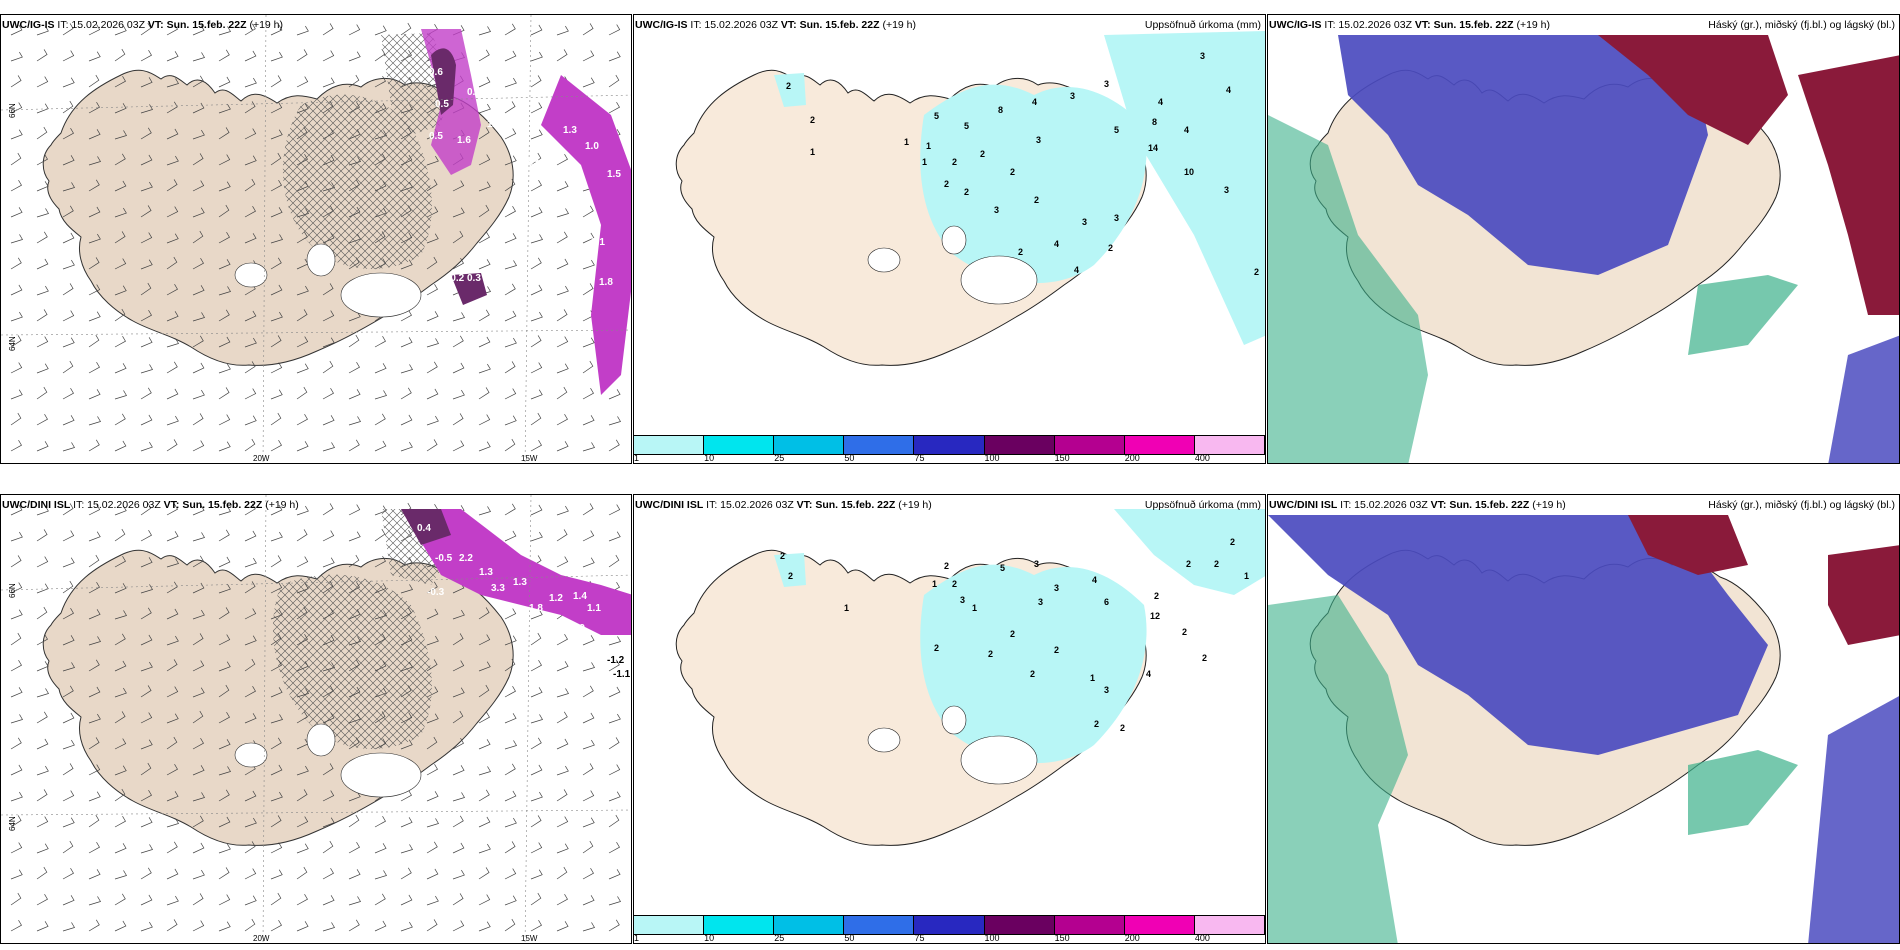 The image size is (1900, 950). What do you see at coordinates (12, 110) in the screenshot?
I see `svg-text: 66N` at bounding box center [12, 110].